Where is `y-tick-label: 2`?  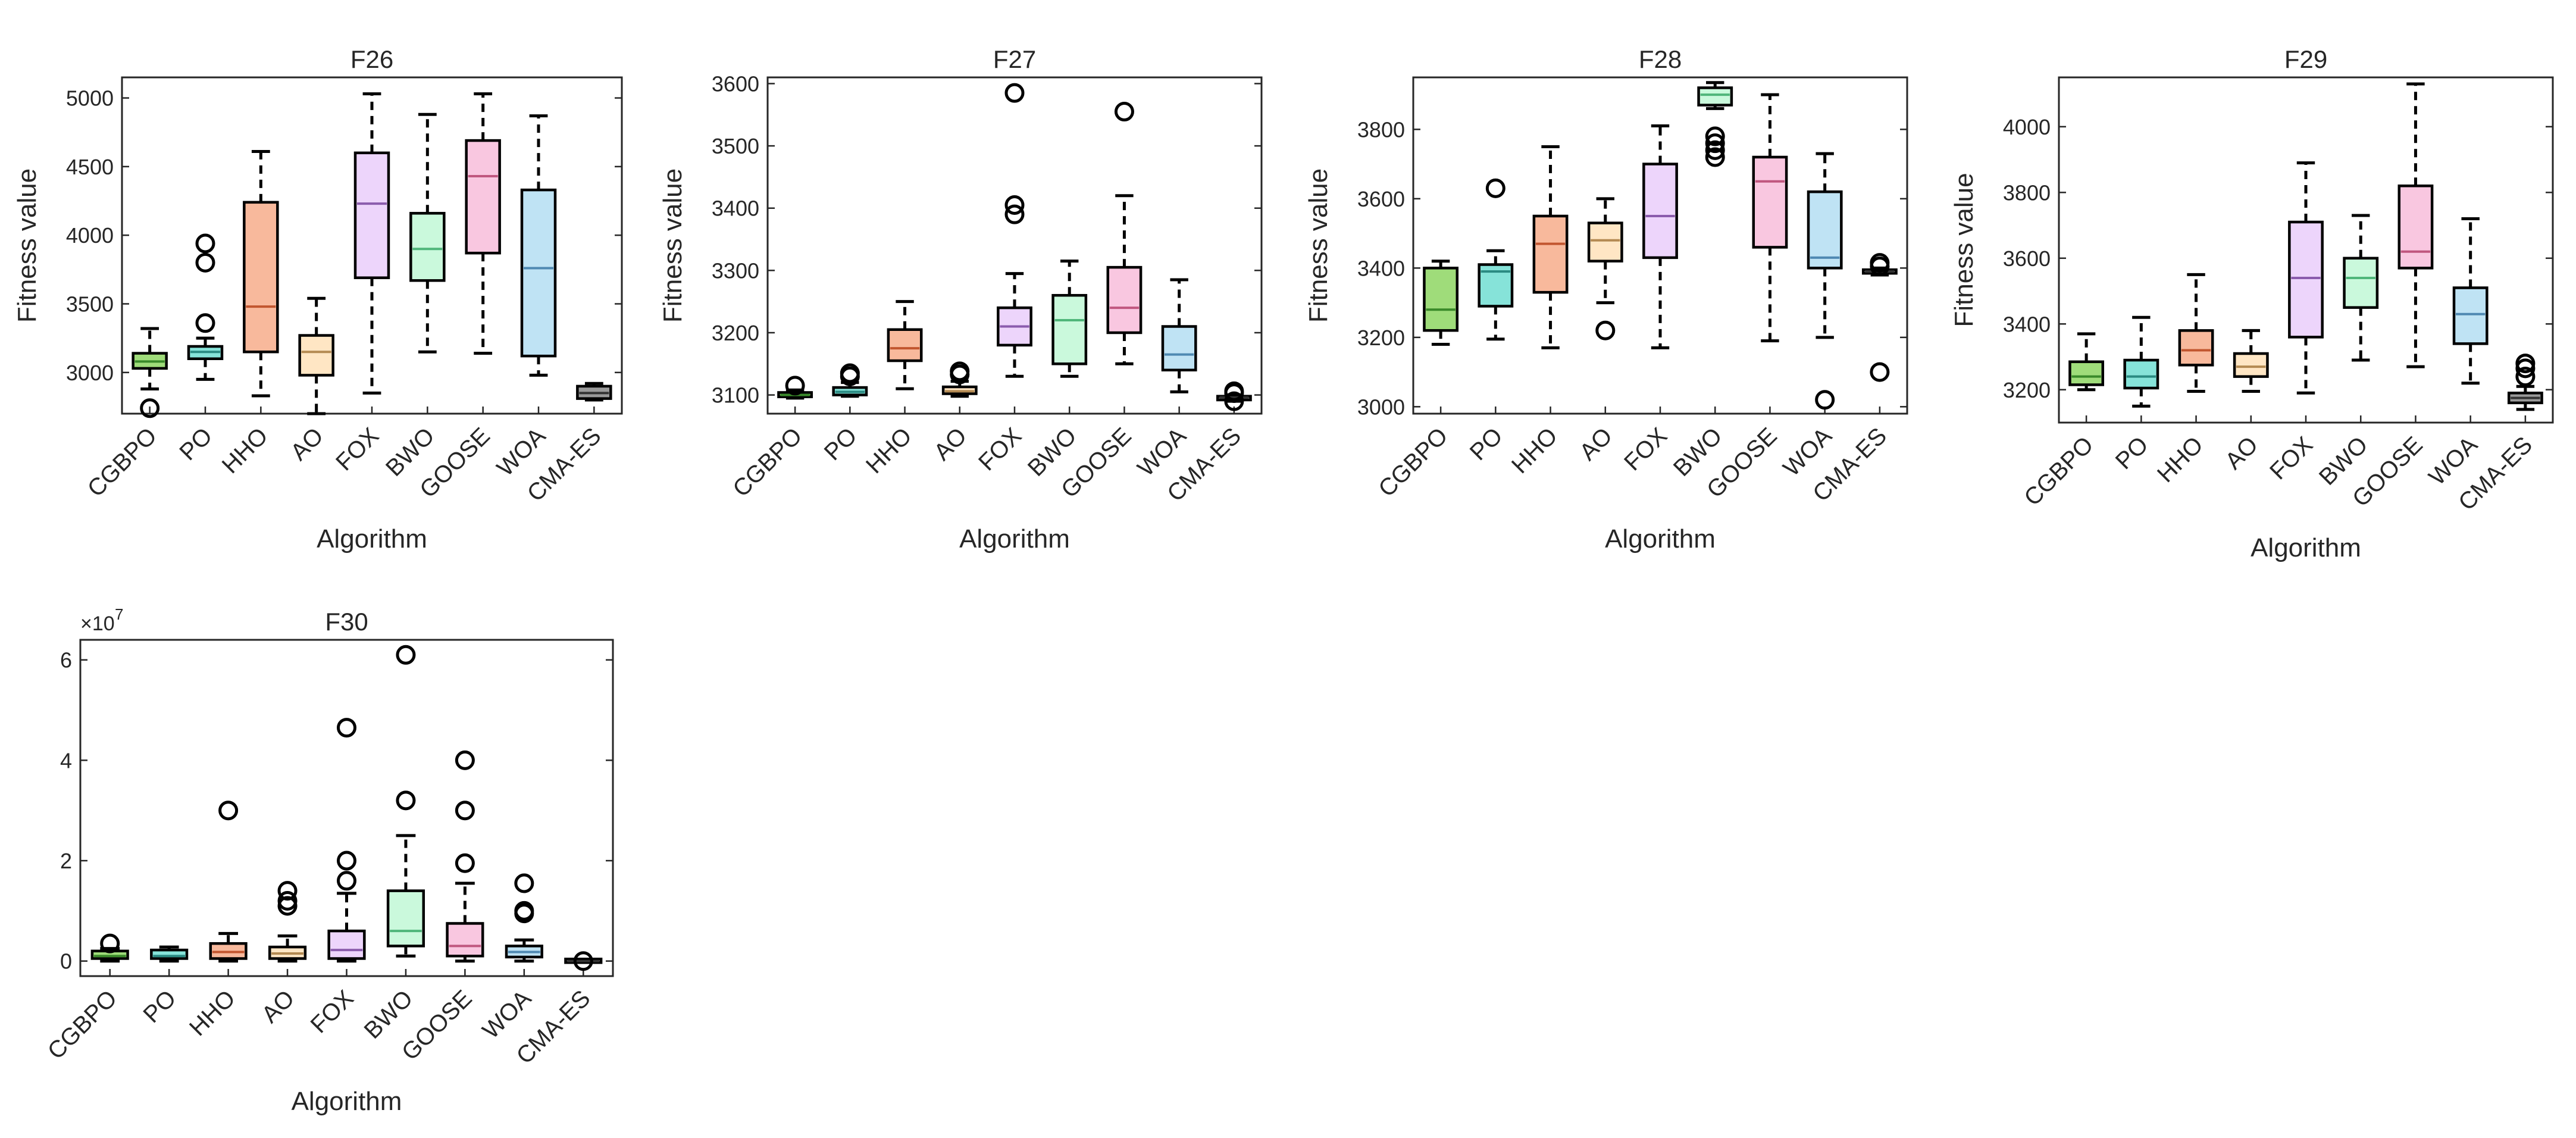
y-tick-label: 2 is located at coordinates (66, 861).